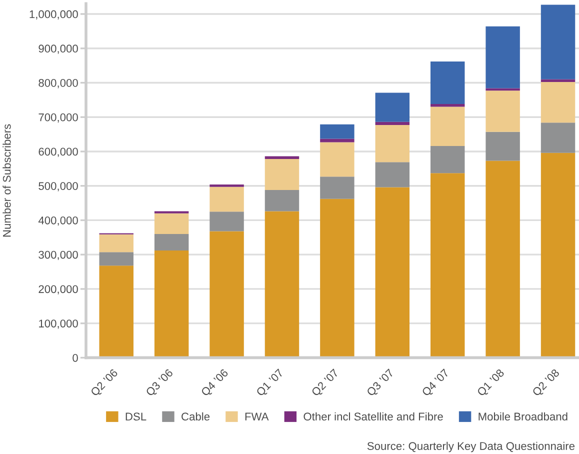 The image size is (579, 454). What do you see at coordinates (325, 383) in the screenshot?
I see `x-tick-label: Q2 ’07` at bounding box center [325, 383].